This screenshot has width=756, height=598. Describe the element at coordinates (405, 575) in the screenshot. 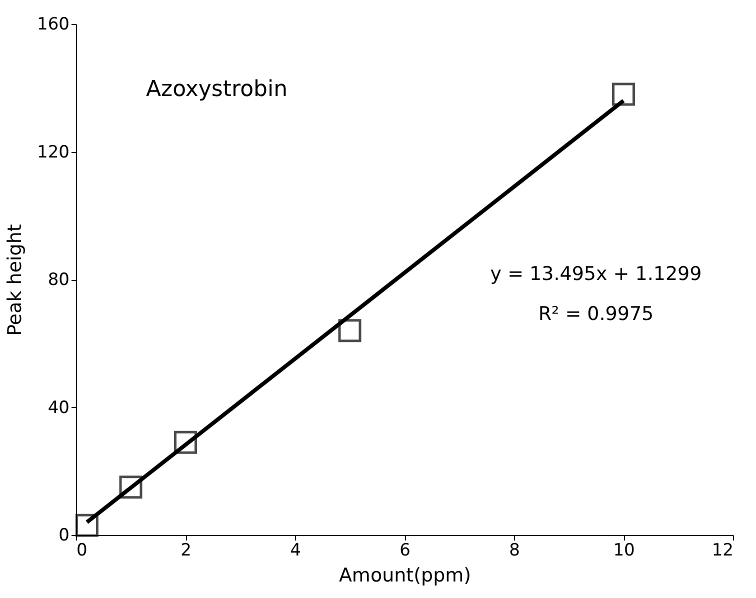

I see `x-axis-title: Amount(ppm)` at that location.